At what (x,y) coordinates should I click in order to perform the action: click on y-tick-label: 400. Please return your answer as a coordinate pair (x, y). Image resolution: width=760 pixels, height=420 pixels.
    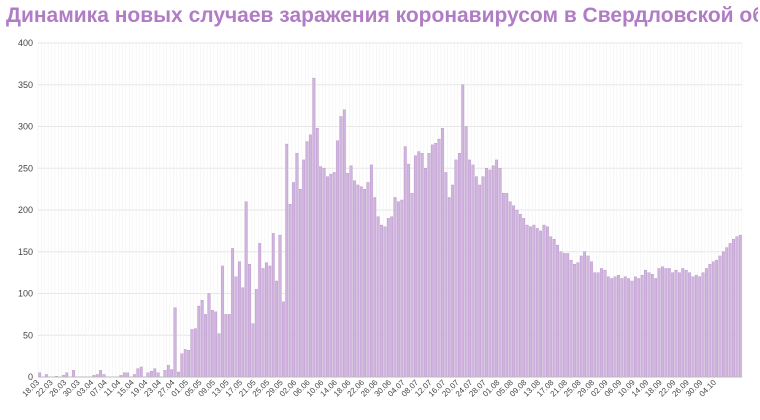
    Looking at the image, I should click on (25, 43).